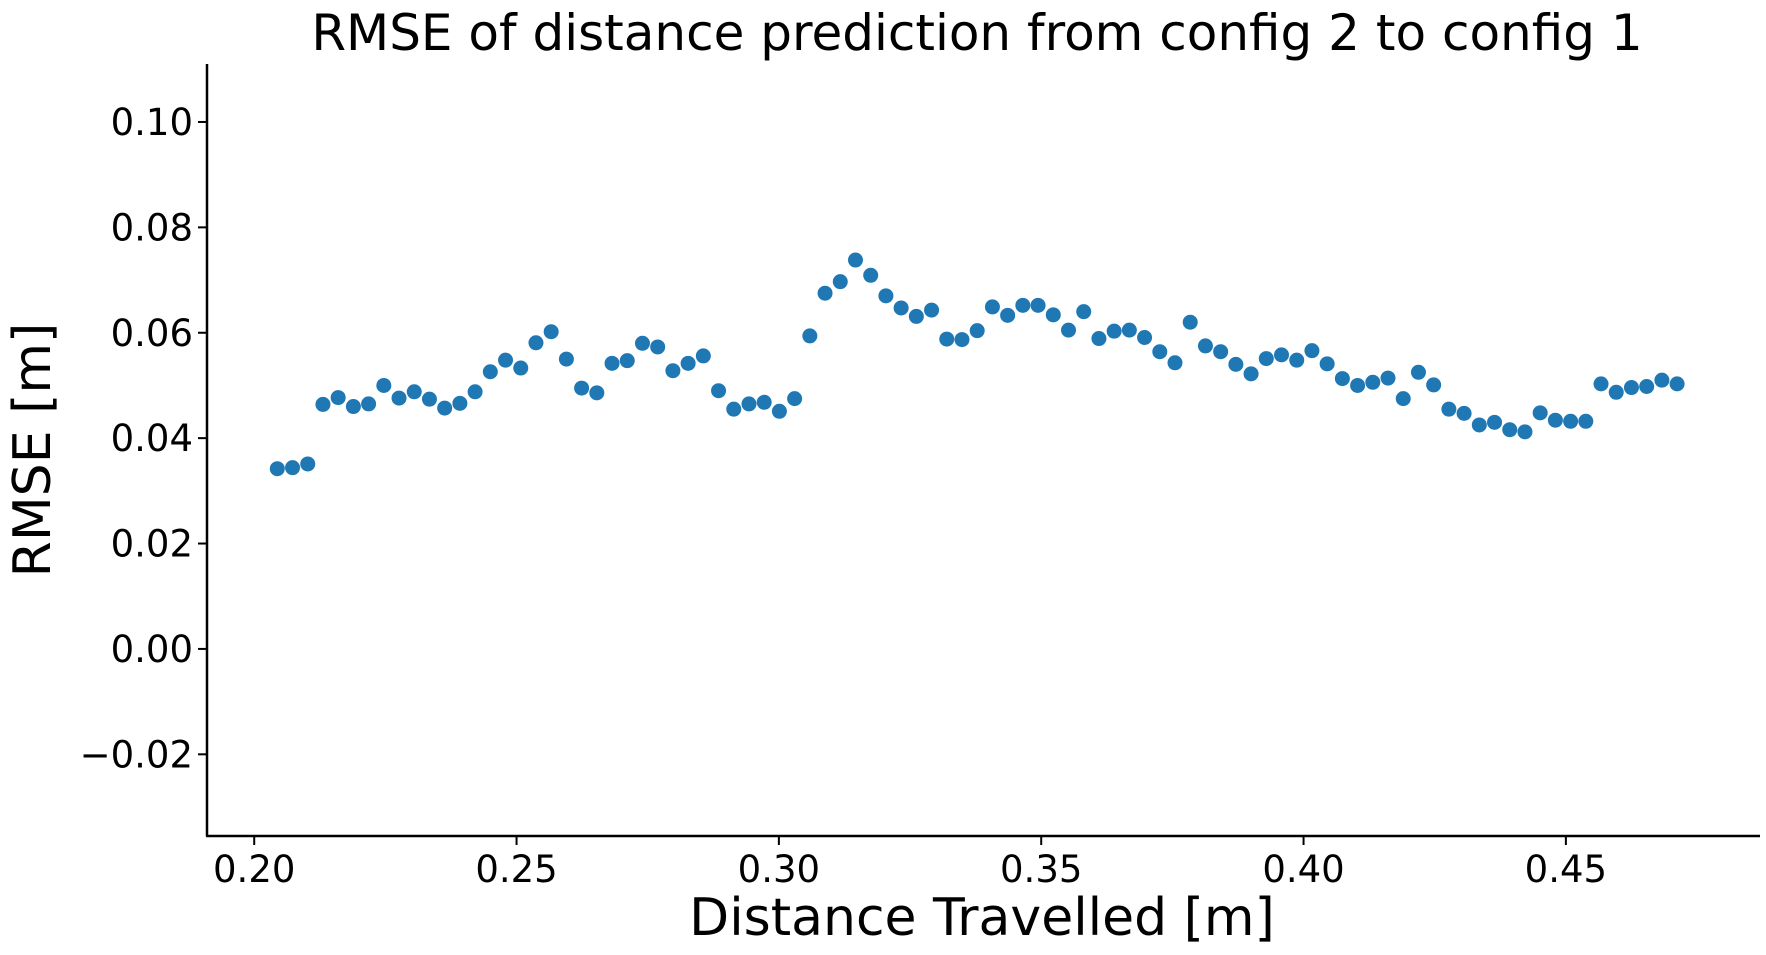 The image size is (1766, 955). Describe the element at coordinates (910, 863) in the screenshot. I see `x-axis-ticks: 0.20 0.25 0.30 0.35 0.40 0.45` at that location.